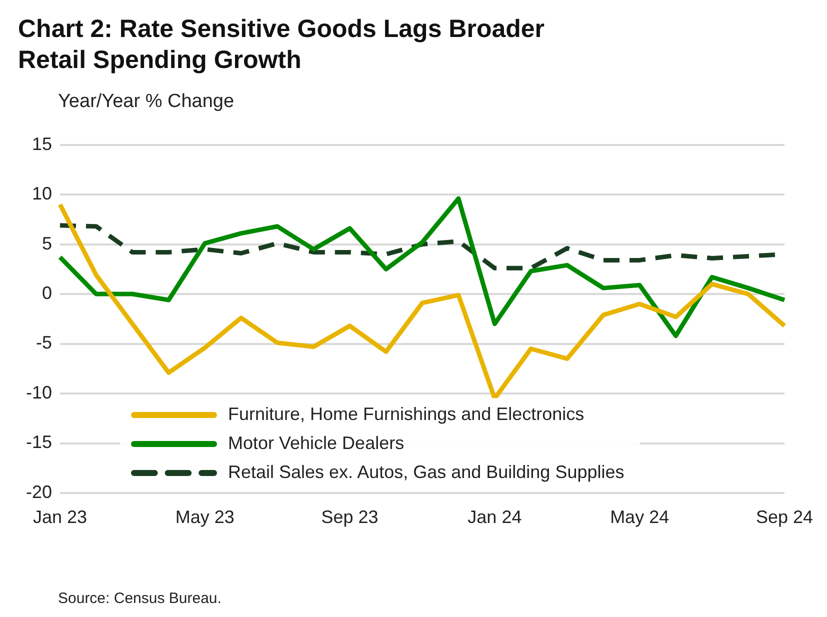 The width and height of the screenshot is (827, 617). What do you see at coordinates (204, 516) in the screenshot?
I see `x-tick-label: May 23` at bounding box center [204, 516].